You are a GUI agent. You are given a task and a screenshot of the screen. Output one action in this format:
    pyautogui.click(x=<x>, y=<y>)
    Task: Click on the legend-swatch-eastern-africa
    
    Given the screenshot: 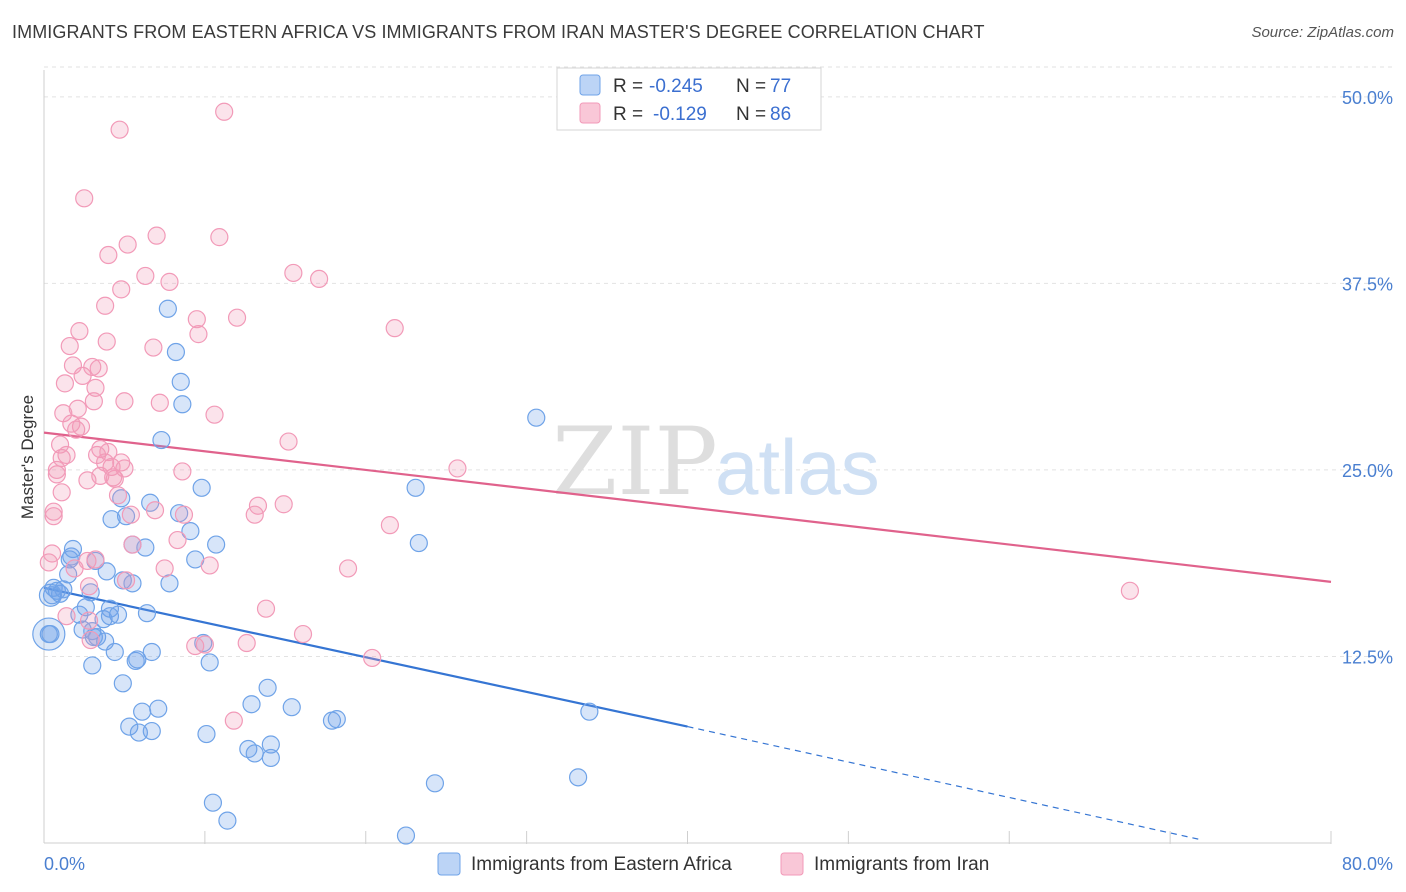 What is the action you would take?
    pyautogui.click(x=449, y=864)
    